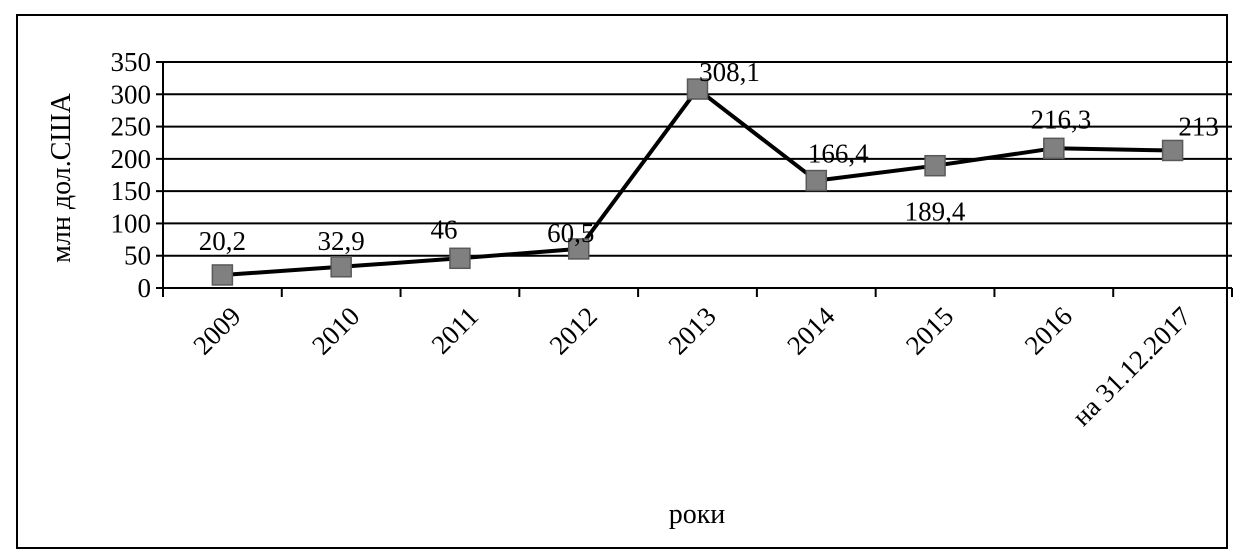 The width and height of the screenshot is (1244, 550). What do you see at coordinates (341, 241) in the screenshot?
I see `data-label: 32,9` at bounding box center [341, 241].